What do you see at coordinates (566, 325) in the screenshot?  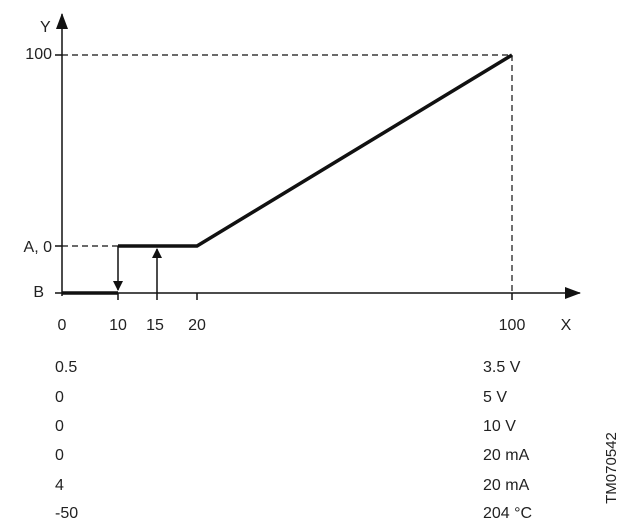 I see `x-axis-name: X` at bounding box center [566, 325].